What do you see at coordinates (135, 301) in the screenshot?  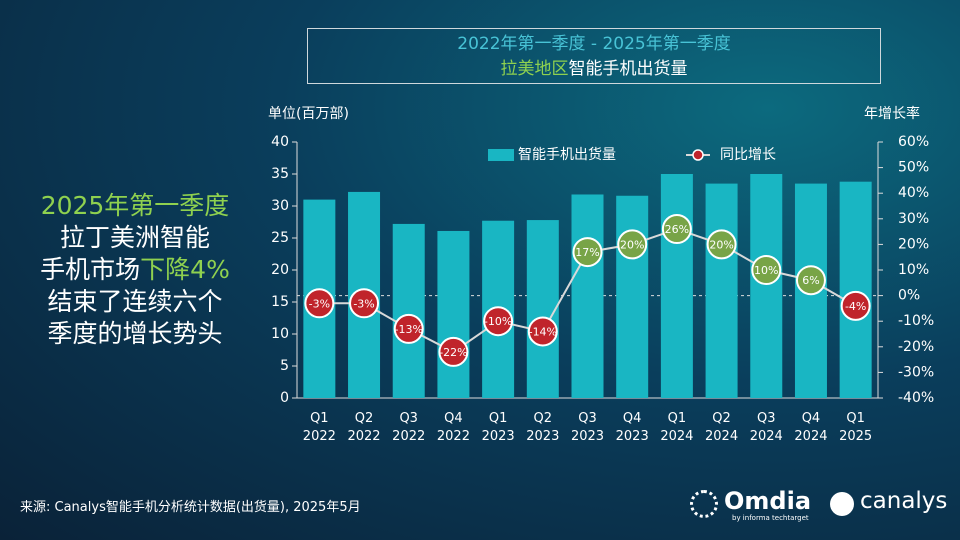 I see `headline-line: 结束了连续六个` at bounding box center [135, 301].